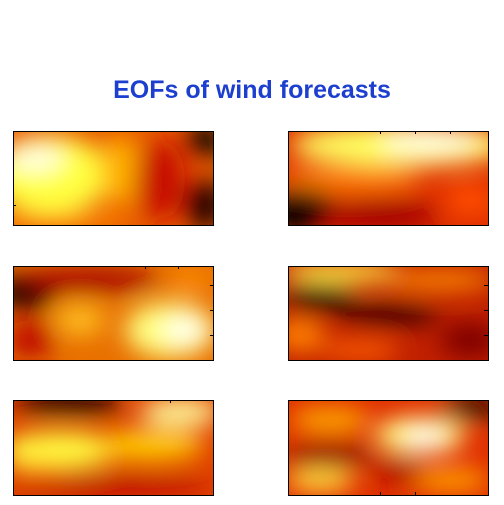 Image resolution: width=504 pixels, height=505 pixels. What do you see at coordinates (252, 90) in the screenshot?
I see `figure-title: EOFs of wind forecasts` at bounding box center [252, 90].